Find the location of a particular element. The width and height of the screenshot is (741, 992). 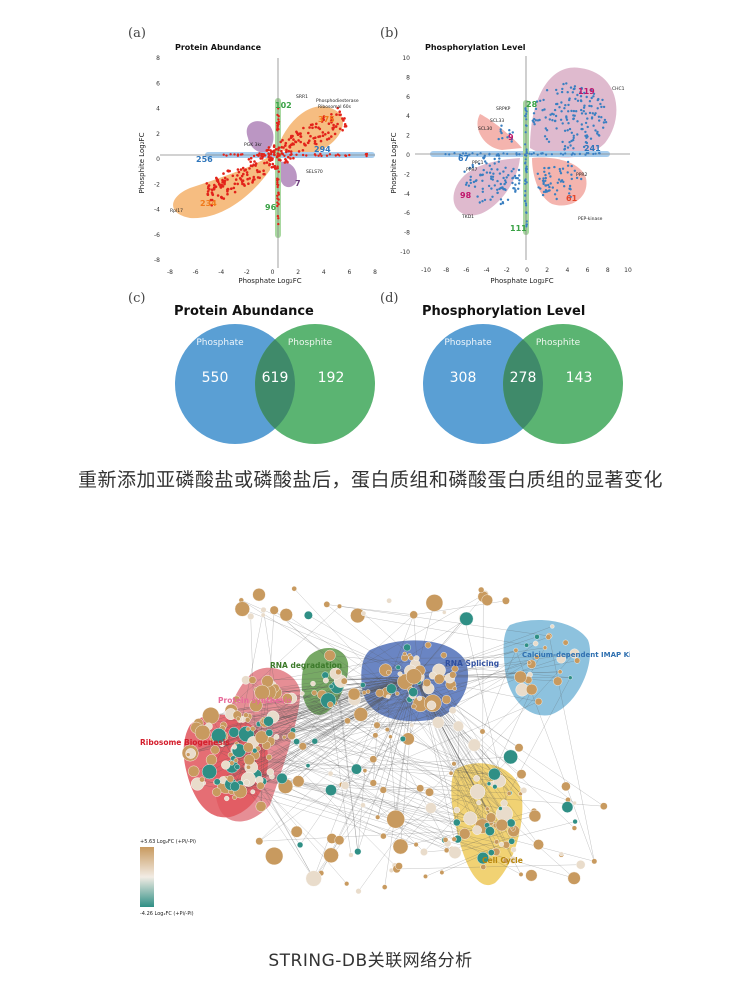

y-tick-label: 4 is located at coordinates (158, 109).